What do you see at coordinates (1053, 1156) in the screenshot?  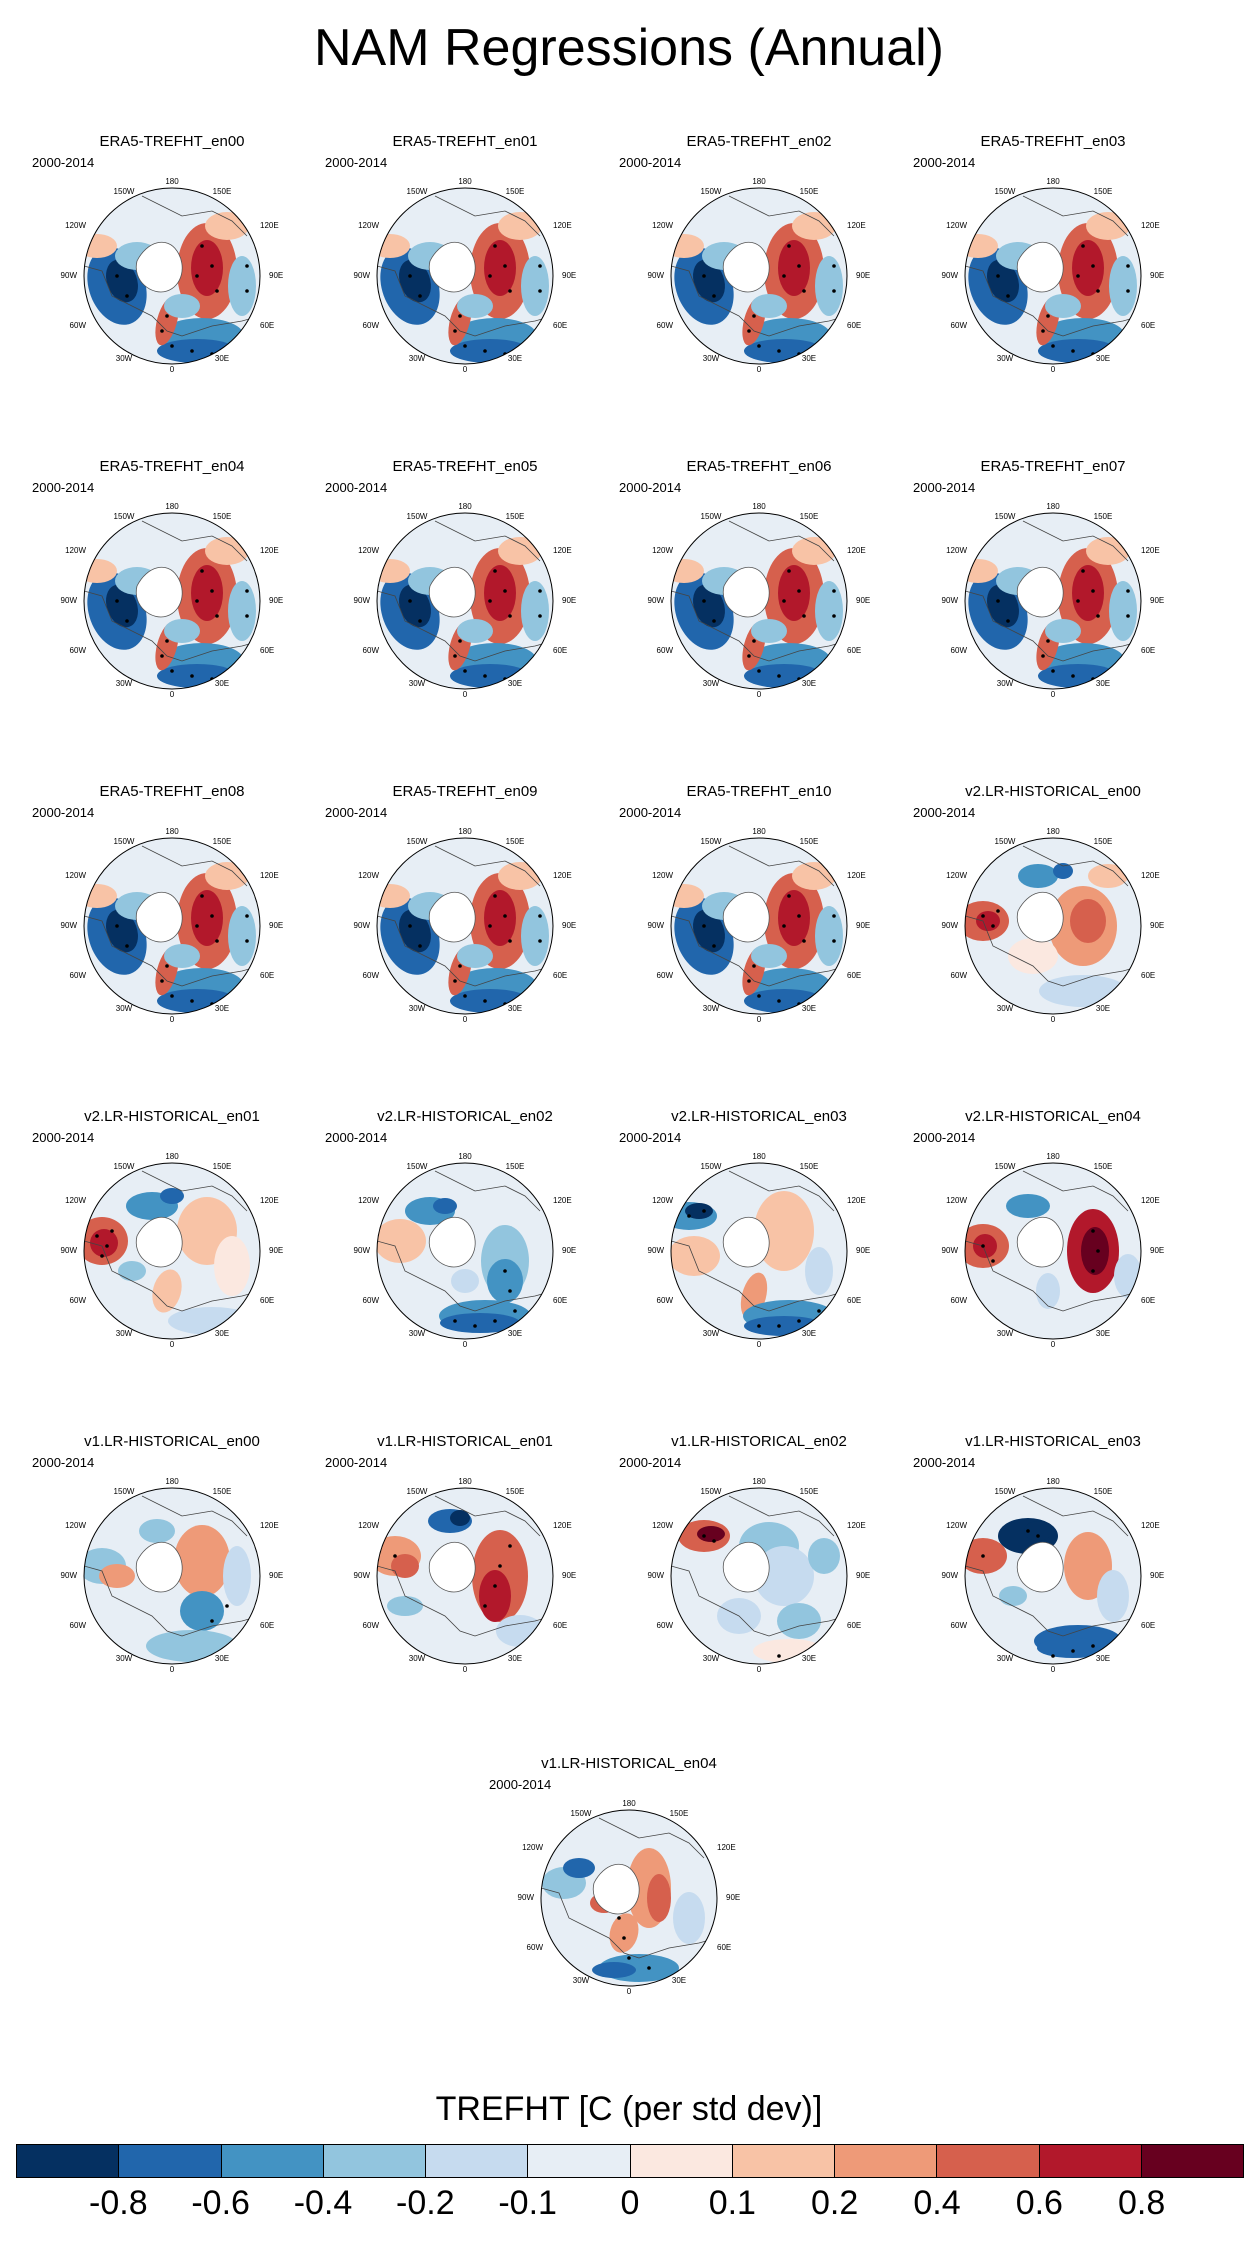 I see `longitude-label: 180` at bounding box center [1053, 1156].